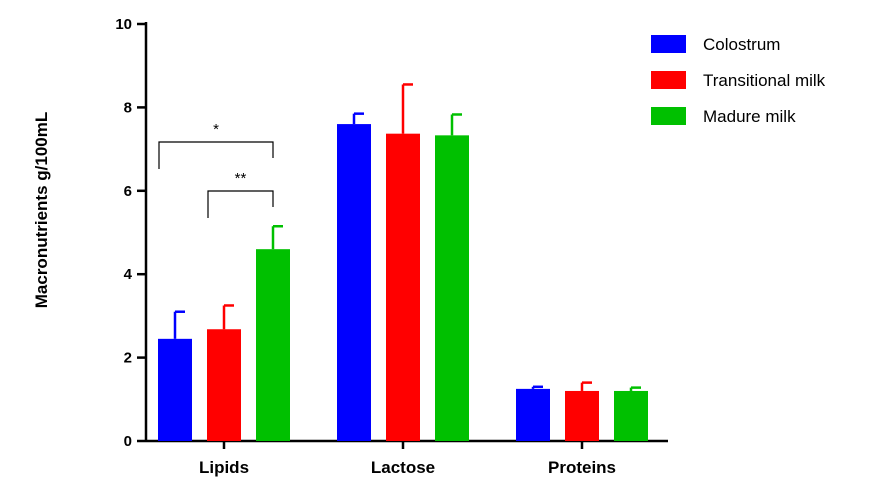  I want to click on legend: Colostrum Transitional milk Madure milk, so click(738, 80).